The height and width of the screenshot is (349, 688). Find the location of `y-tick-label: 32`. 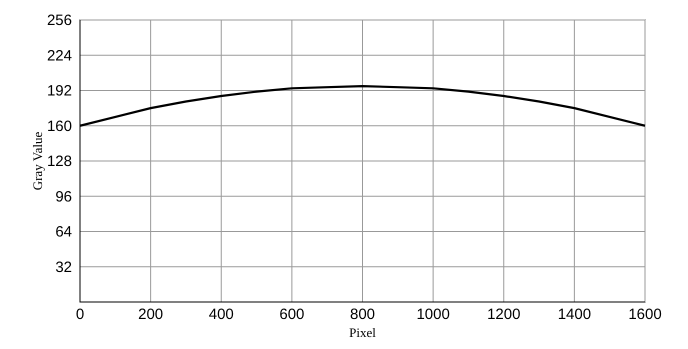

y-tick-label: 32 is located at coordinates (63, 267).